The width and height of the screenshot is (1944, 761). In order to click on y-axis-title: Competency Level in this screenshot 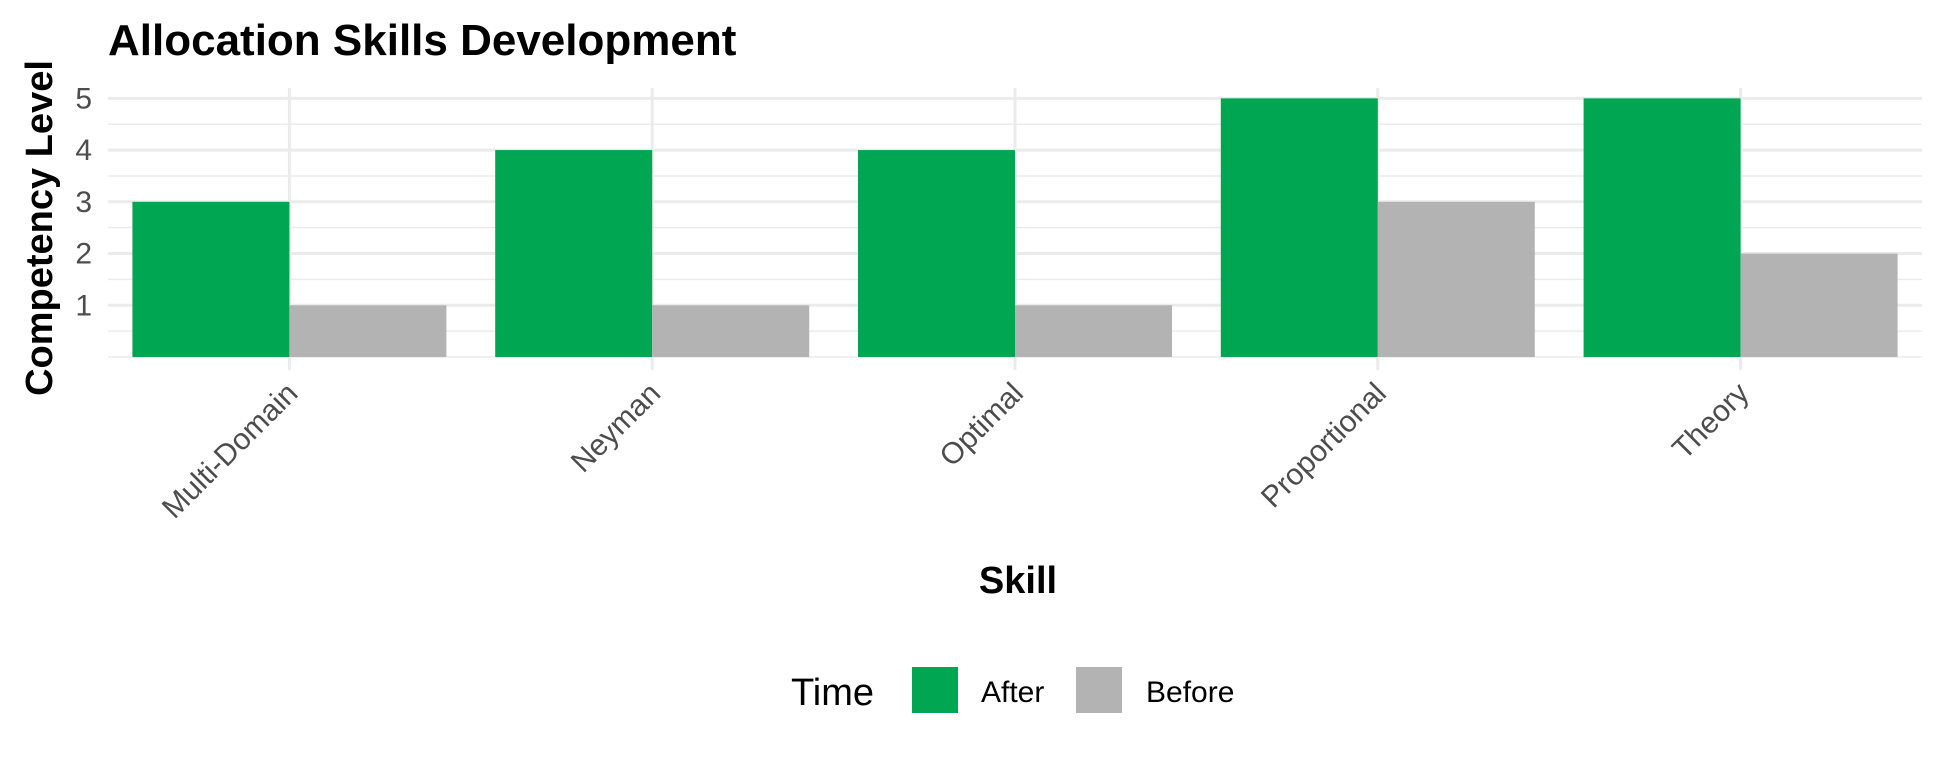, I will do `click(40, 228)`.